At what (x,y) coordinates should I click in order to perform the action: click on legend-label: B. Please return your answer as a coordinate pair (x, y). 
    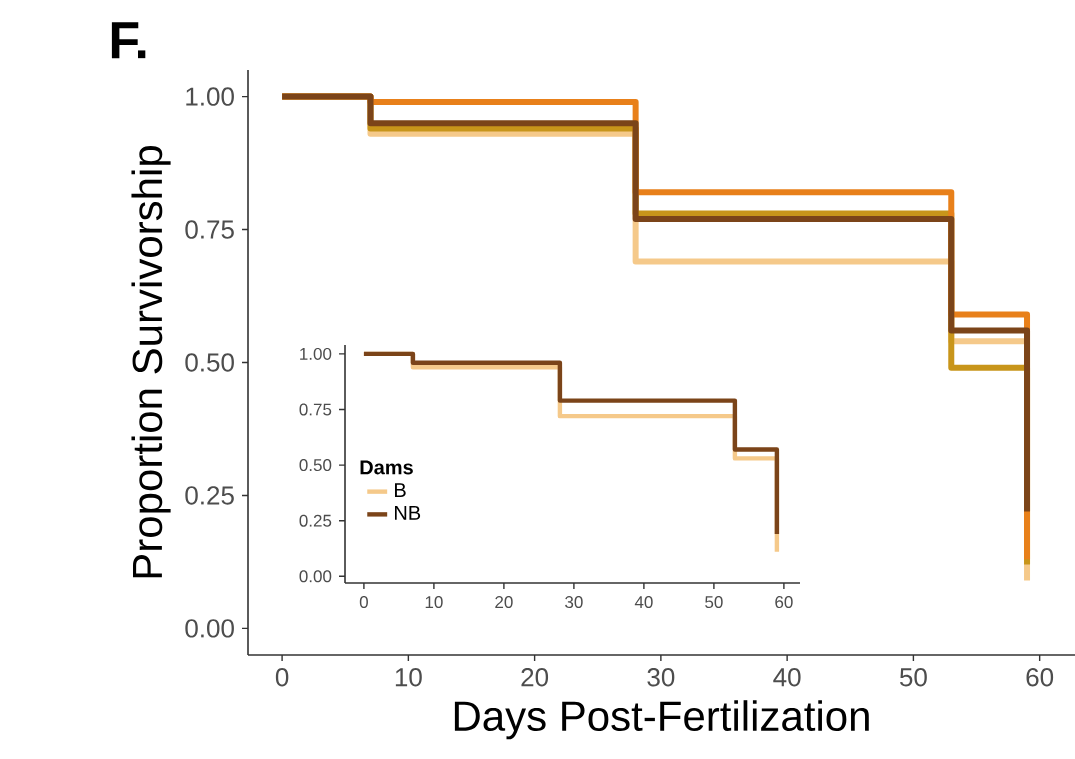
    Looking at the image, I should click on (400, 490).